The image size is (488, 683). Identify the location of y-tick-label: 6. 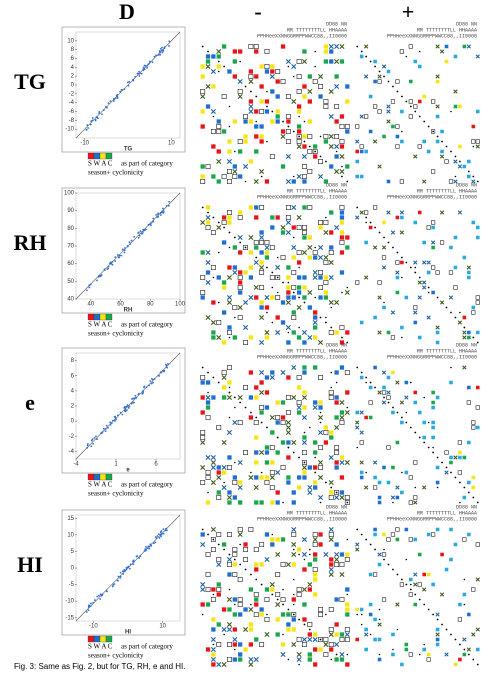
(73, 59).